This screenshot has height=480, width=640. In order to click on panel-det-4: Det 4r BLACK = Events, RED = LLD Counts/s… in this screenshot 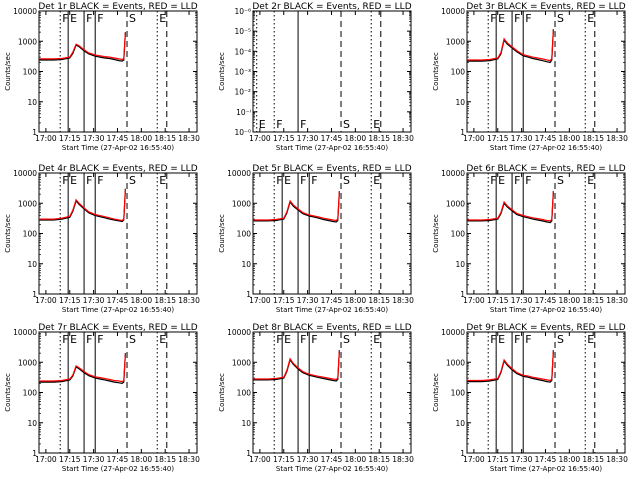, I will do `click(102, 239)`.